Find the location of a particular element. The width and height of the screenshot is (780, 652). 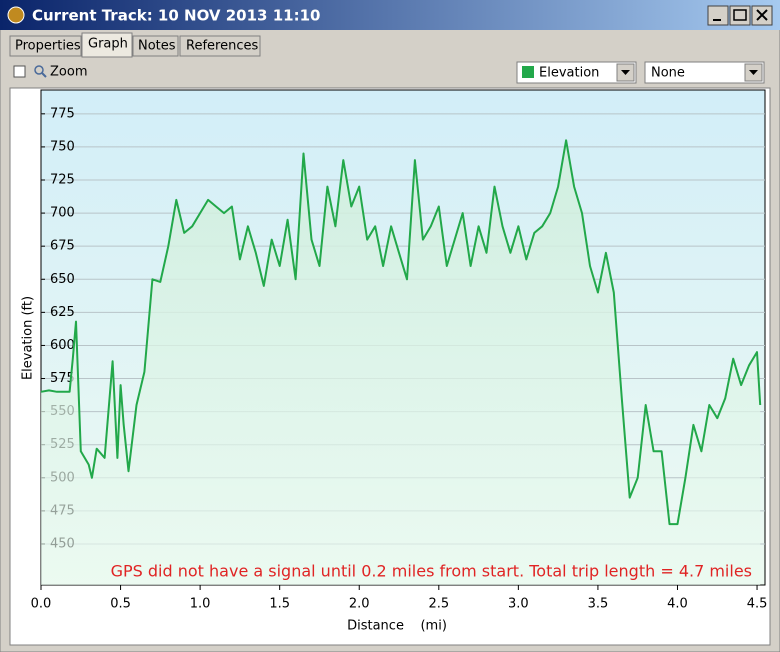

window-buttons is located at coordinates (740, 15).